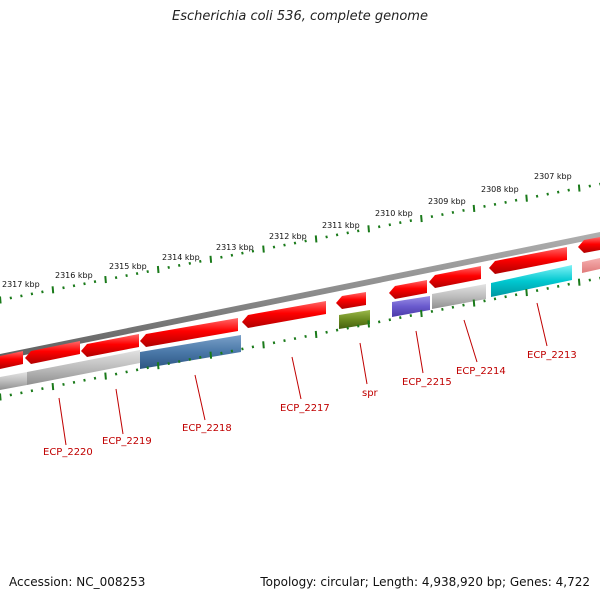 Image resolution: width=600 pixels, height=600 pixels. Describe the element at coordinates (21, 284) in the screenshot. I see `ruler-label-2317: 2317 kbp` at that location.